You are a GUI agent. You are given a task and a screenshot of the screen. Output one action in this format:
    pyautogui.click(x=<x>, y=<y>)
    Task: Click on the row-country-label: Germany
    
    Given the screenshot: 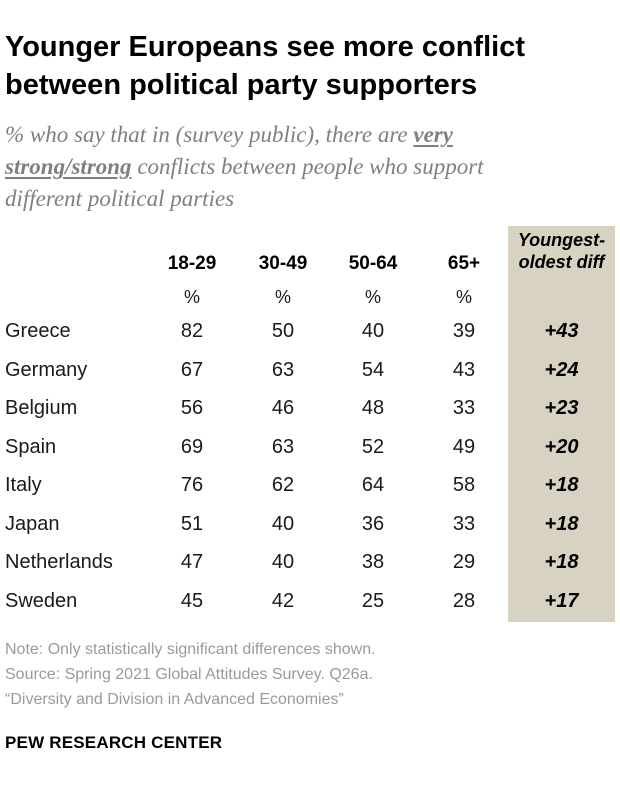 What is the action you would take?
    pyautogui.click(x=46, y=369)
    